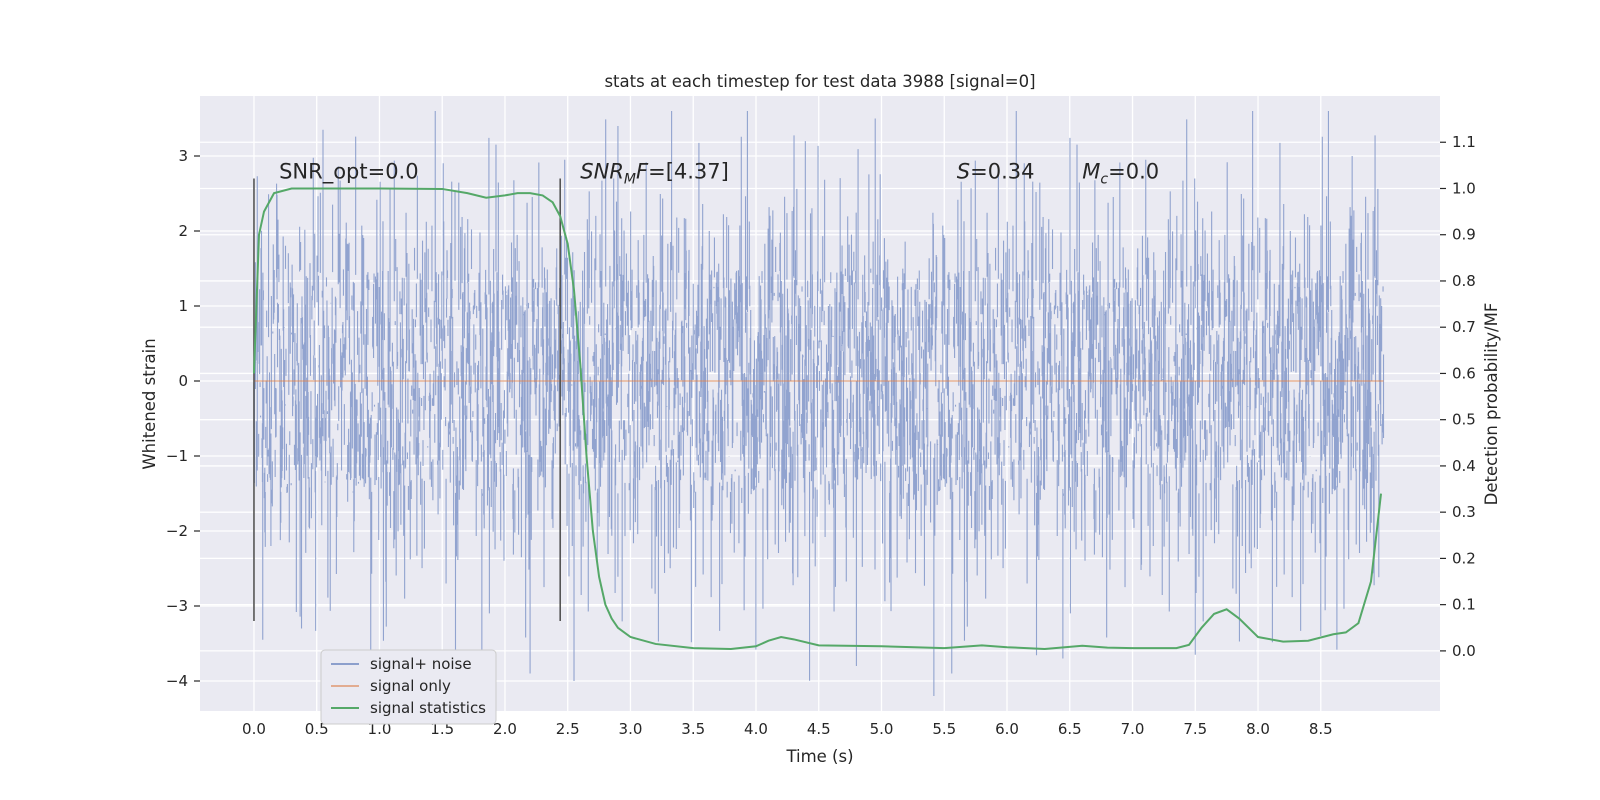  I want to click on y2-tick-label: 0.7, so click(1464, 327).